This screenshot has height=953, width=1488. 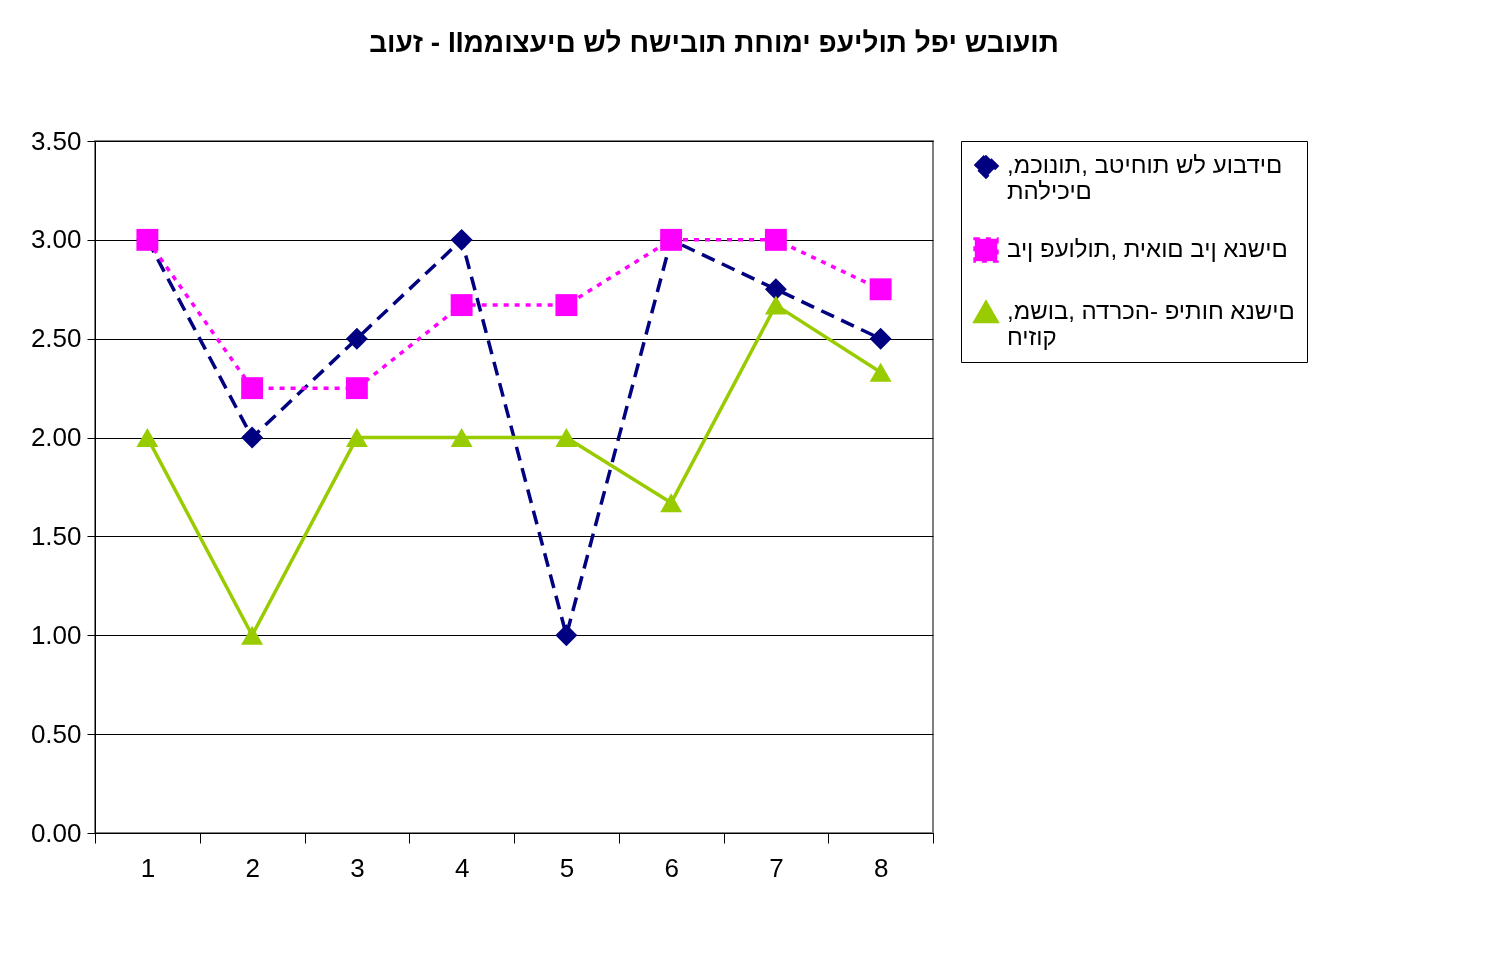 What do you see at coordinates (56, 832) in the screenshot?
I see `y-tick-label: 0.00` at bounding box center [56, 832].